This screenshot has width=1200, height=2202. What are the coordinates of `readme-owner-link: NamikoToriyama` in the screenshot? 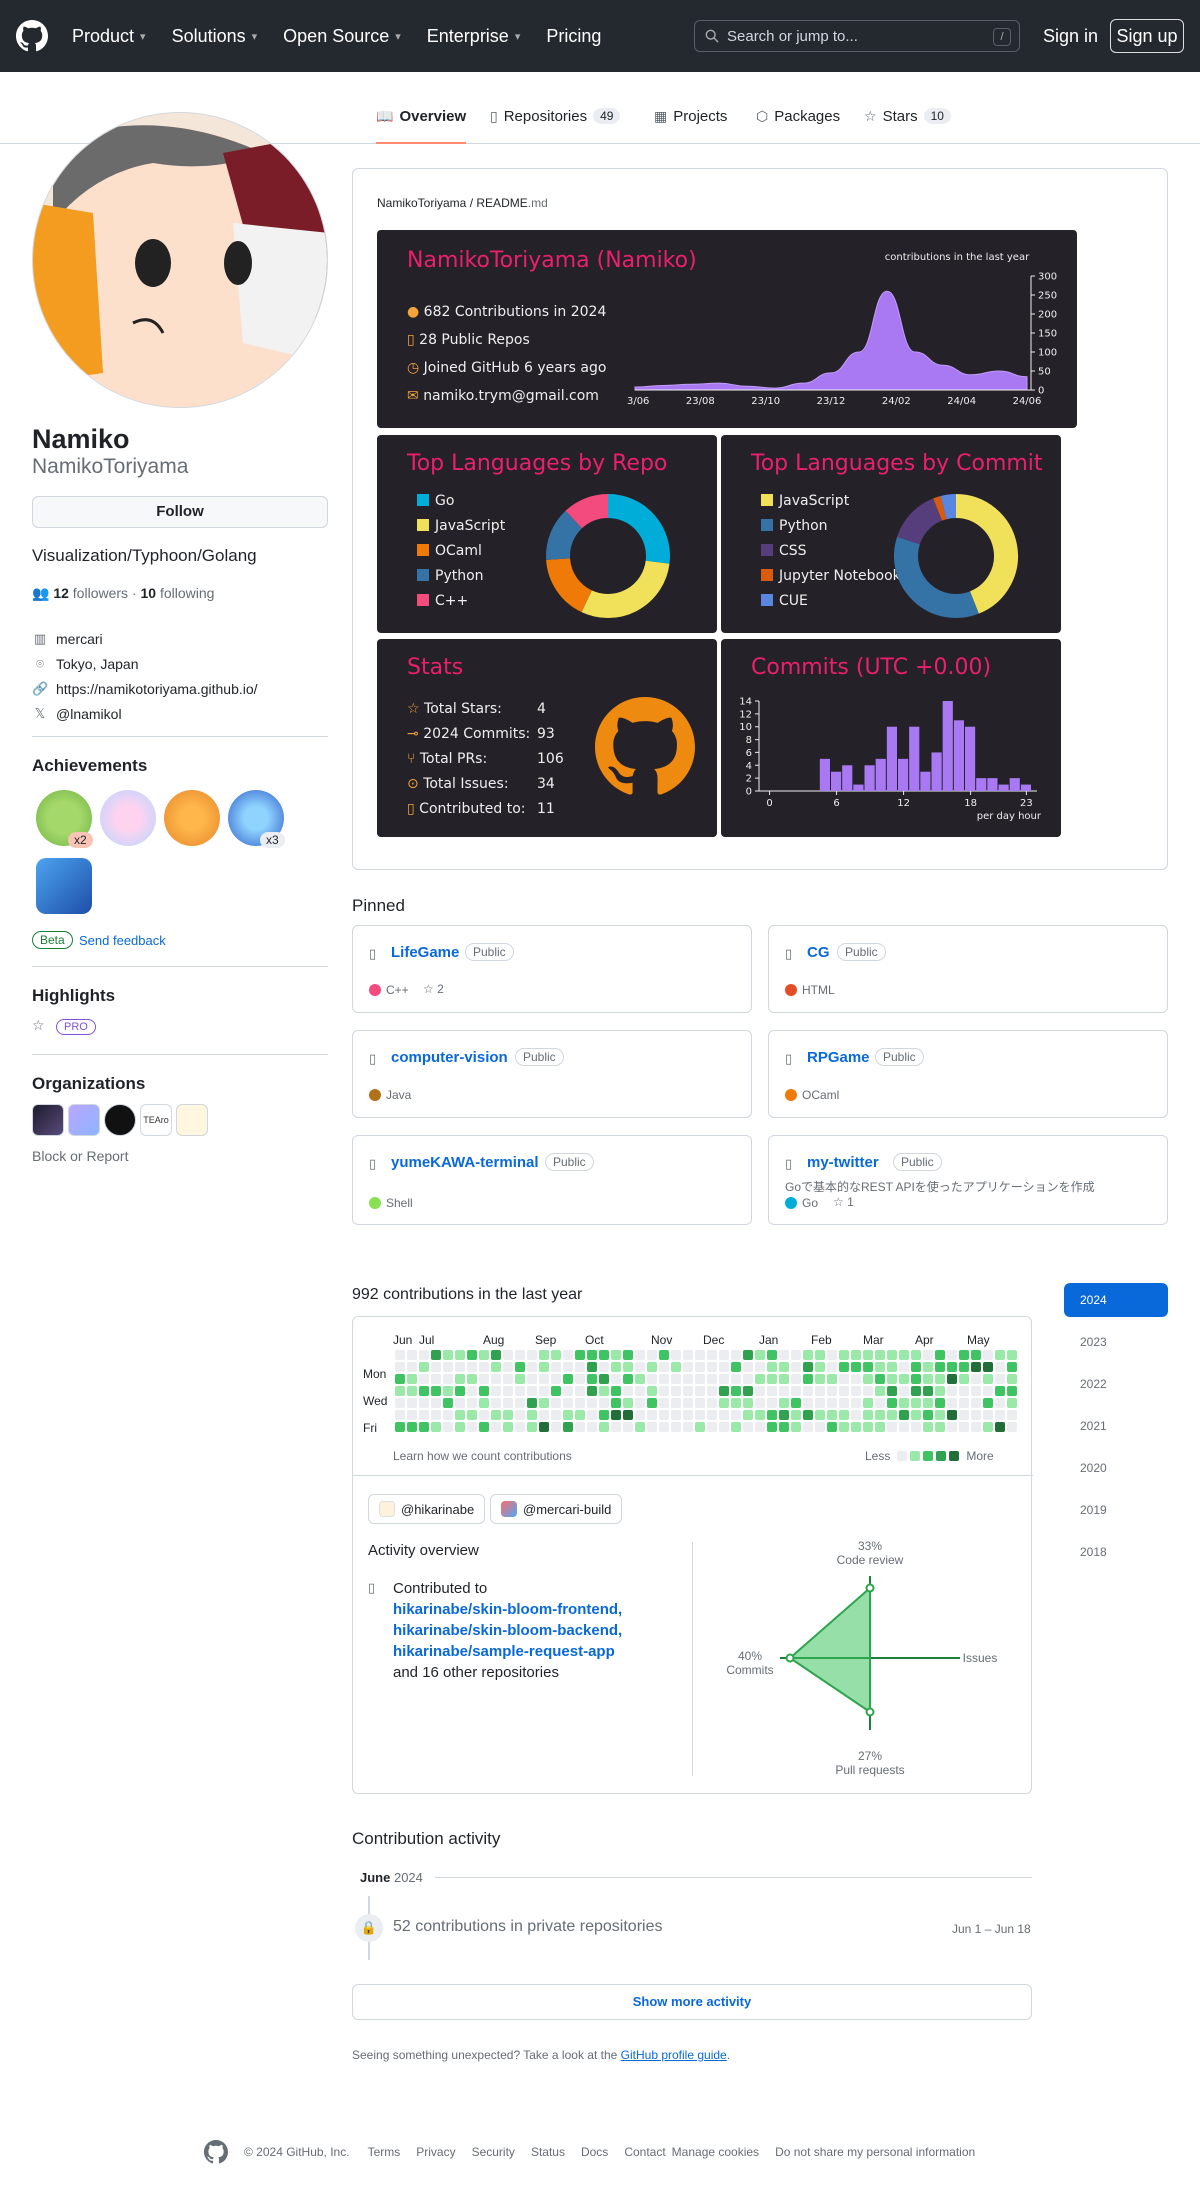 It's located at (422, 203).